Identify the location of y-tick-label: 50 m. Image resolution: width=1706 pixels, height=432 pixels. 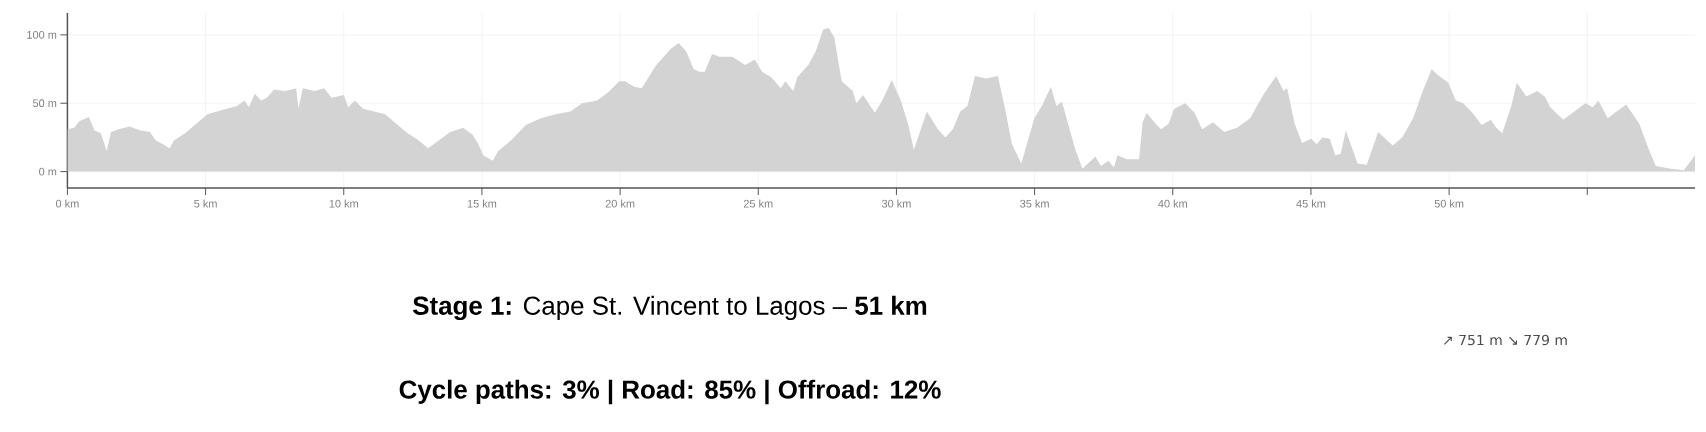
(44, 103).